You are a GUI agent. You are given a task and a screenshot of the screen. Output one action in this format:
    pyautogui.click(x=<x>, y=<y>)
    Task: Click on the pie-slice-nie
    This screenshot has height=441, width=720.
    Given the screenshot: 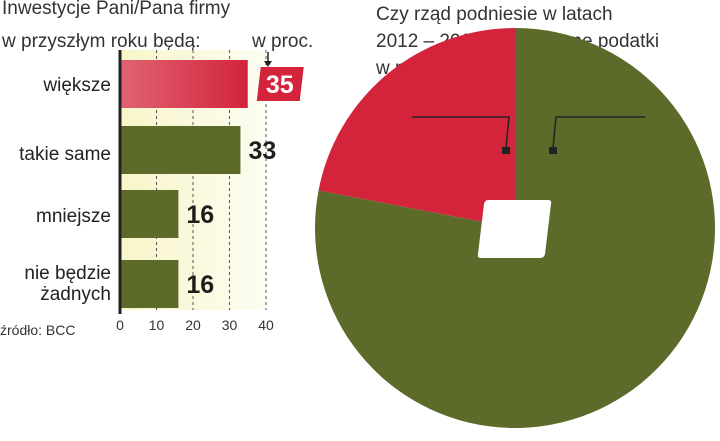 What is the action you would take?
    pyautogui.click(x=416, y=128)
    